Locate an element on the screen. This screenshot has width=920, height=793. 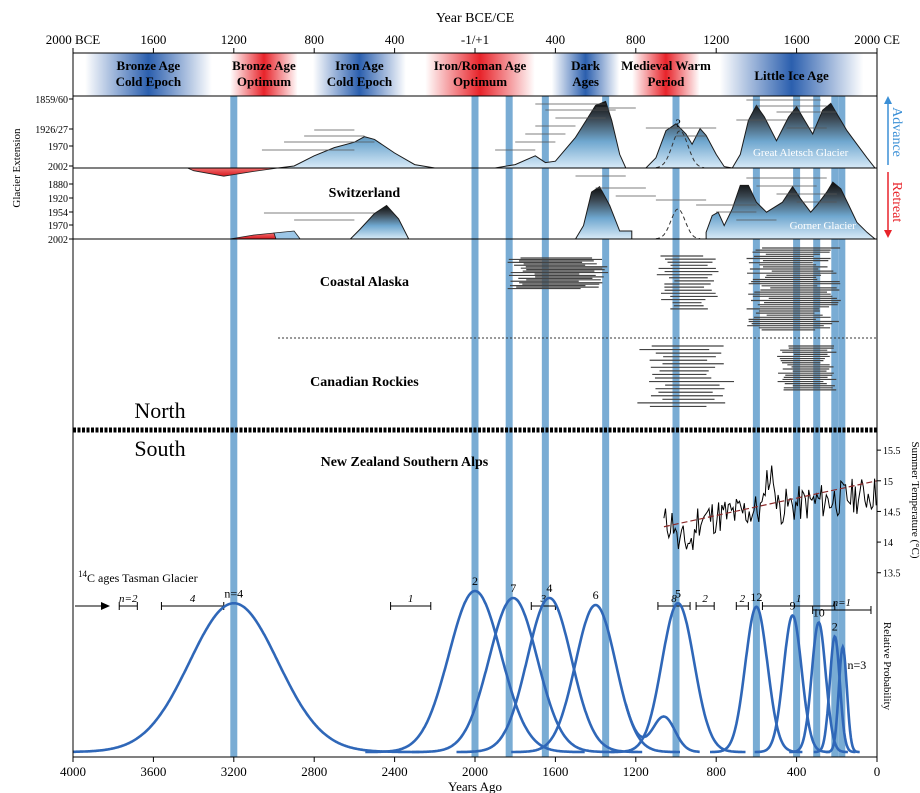
bottom-tick-label: 3200 is located at coordinates (234, 771).